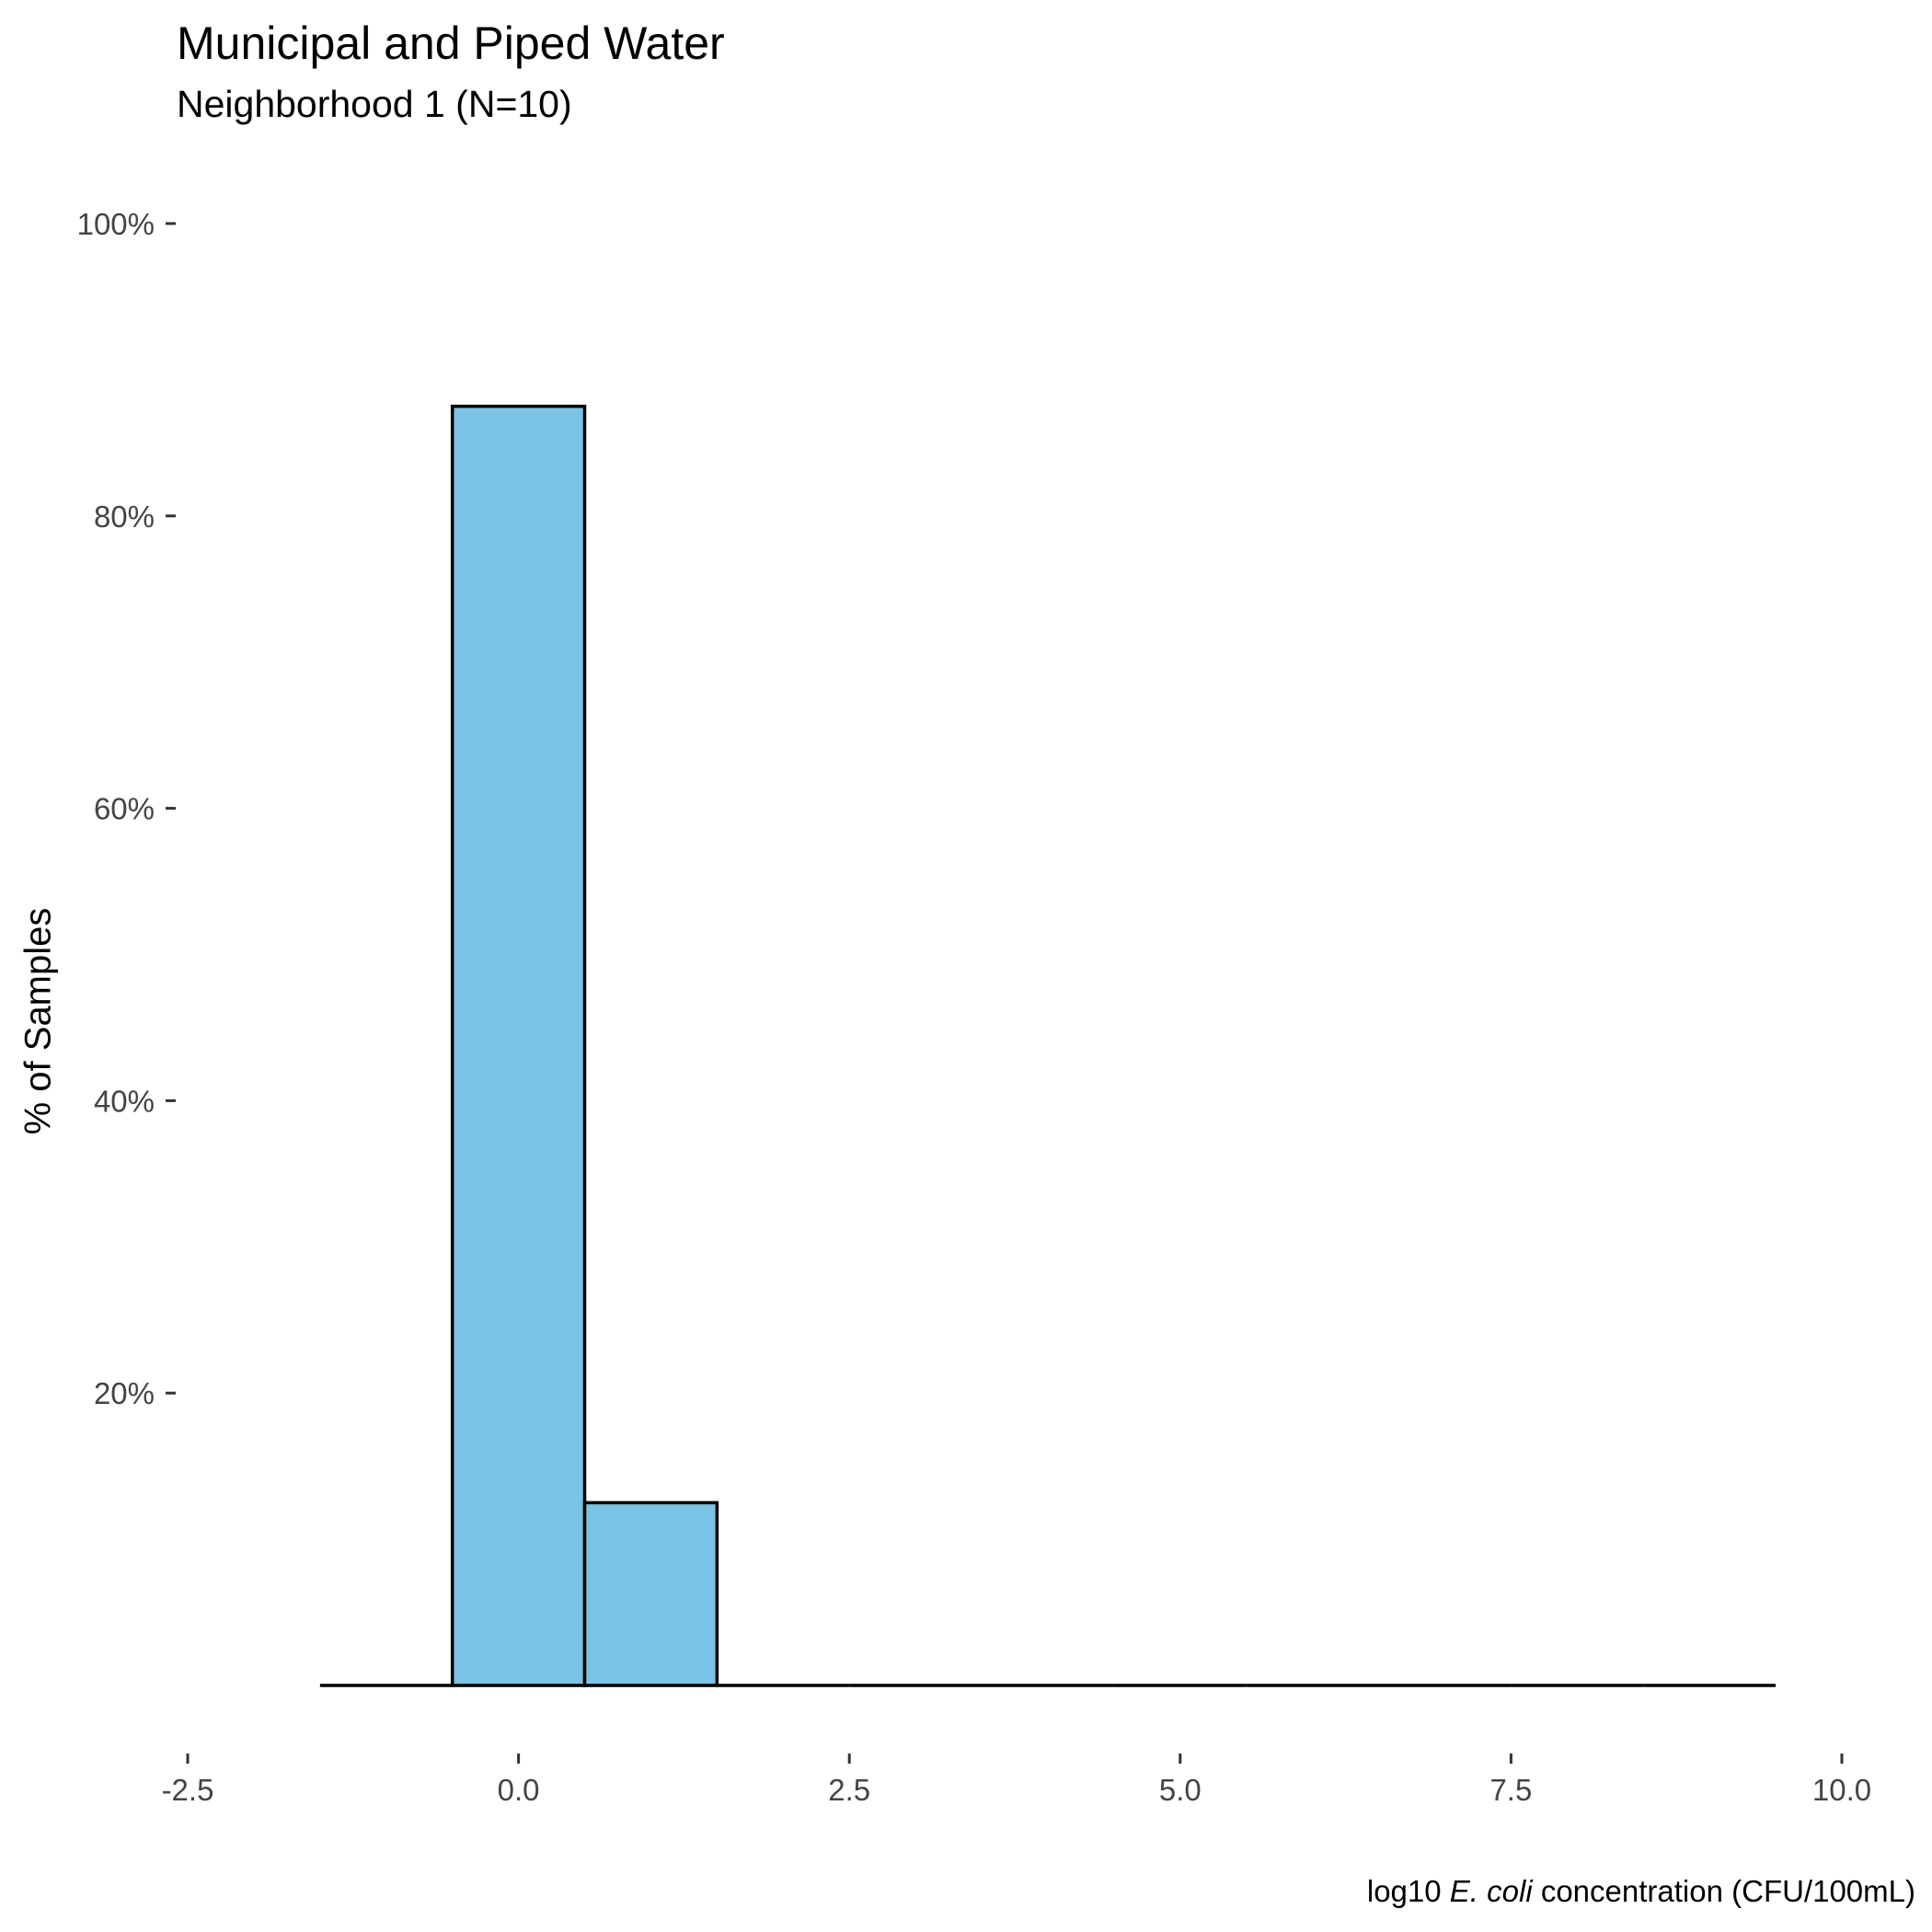  I want to click on x-tick-label: 10.0, so click(1841, 1790).